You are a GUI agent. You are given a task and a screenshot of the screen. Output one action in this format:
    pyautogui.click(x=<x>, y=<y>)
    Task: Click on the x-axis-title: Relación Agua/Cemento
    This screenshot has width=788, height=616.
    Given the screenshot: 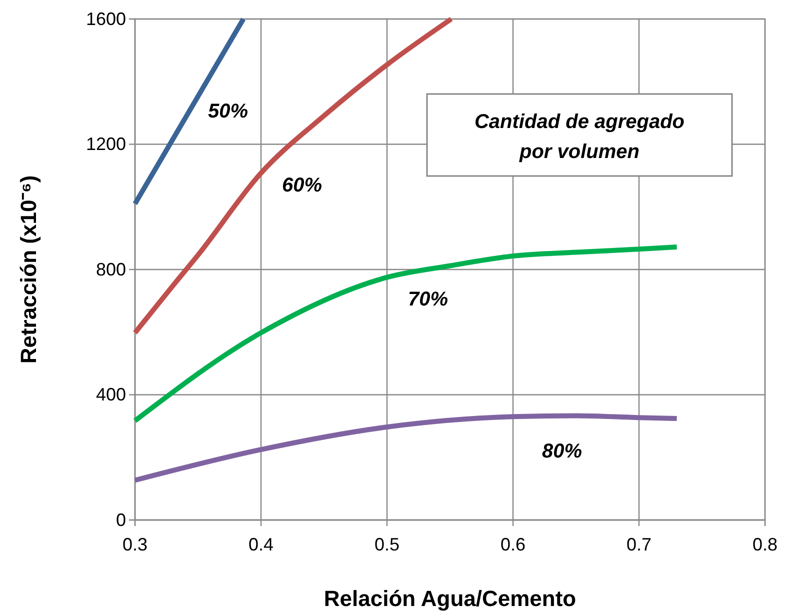 What is the action you would take?
    pyautogui.click(x=450, y=598)
    